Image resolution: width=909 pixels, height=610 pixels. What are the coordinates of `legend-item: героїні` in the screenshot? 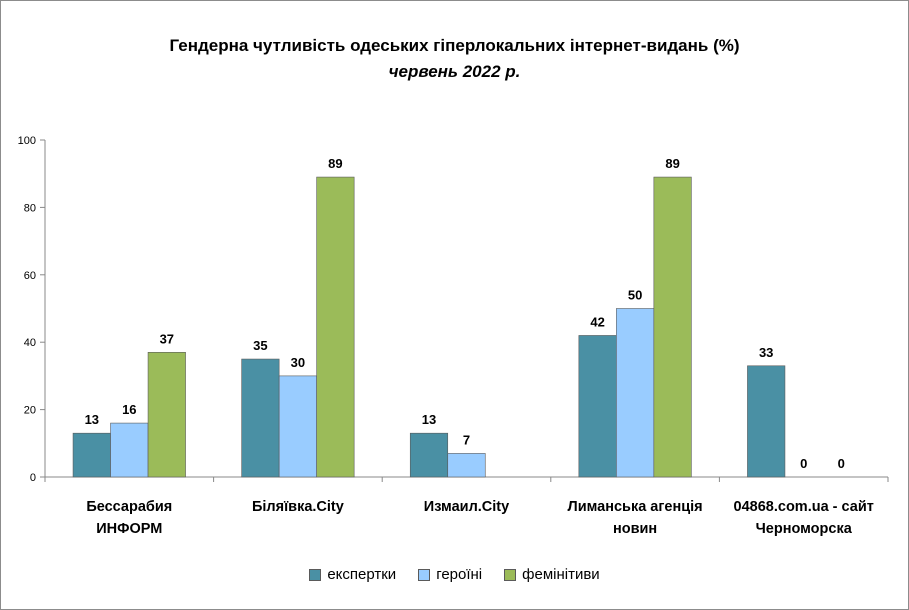 It's located at (450, 574).